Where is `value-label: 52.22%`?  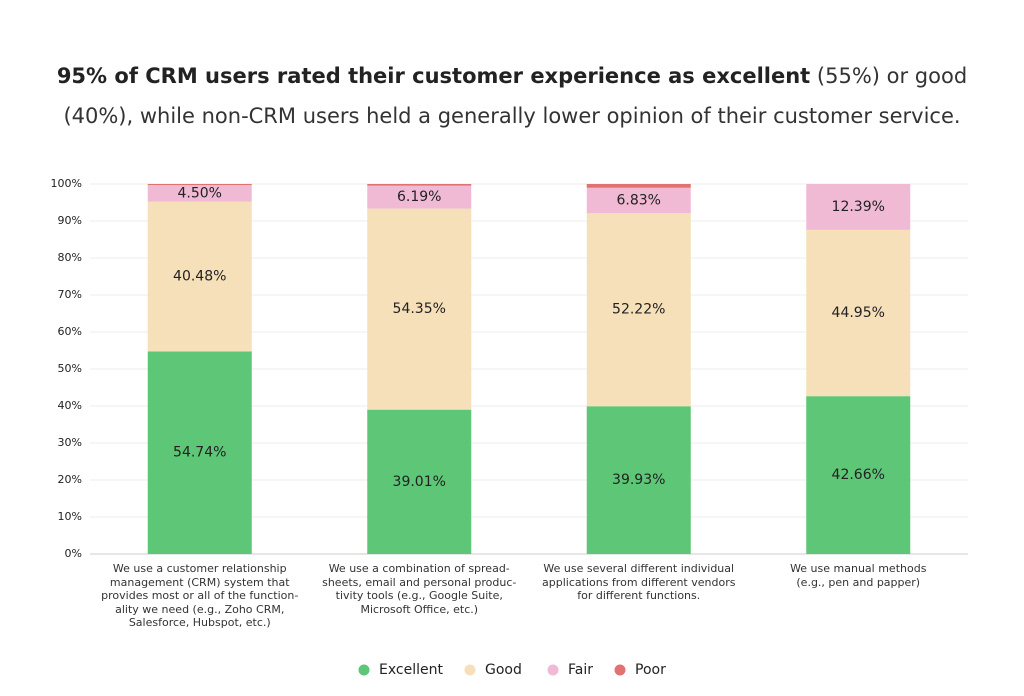
value-label: 52.22% is located at coordinates (638, 310).